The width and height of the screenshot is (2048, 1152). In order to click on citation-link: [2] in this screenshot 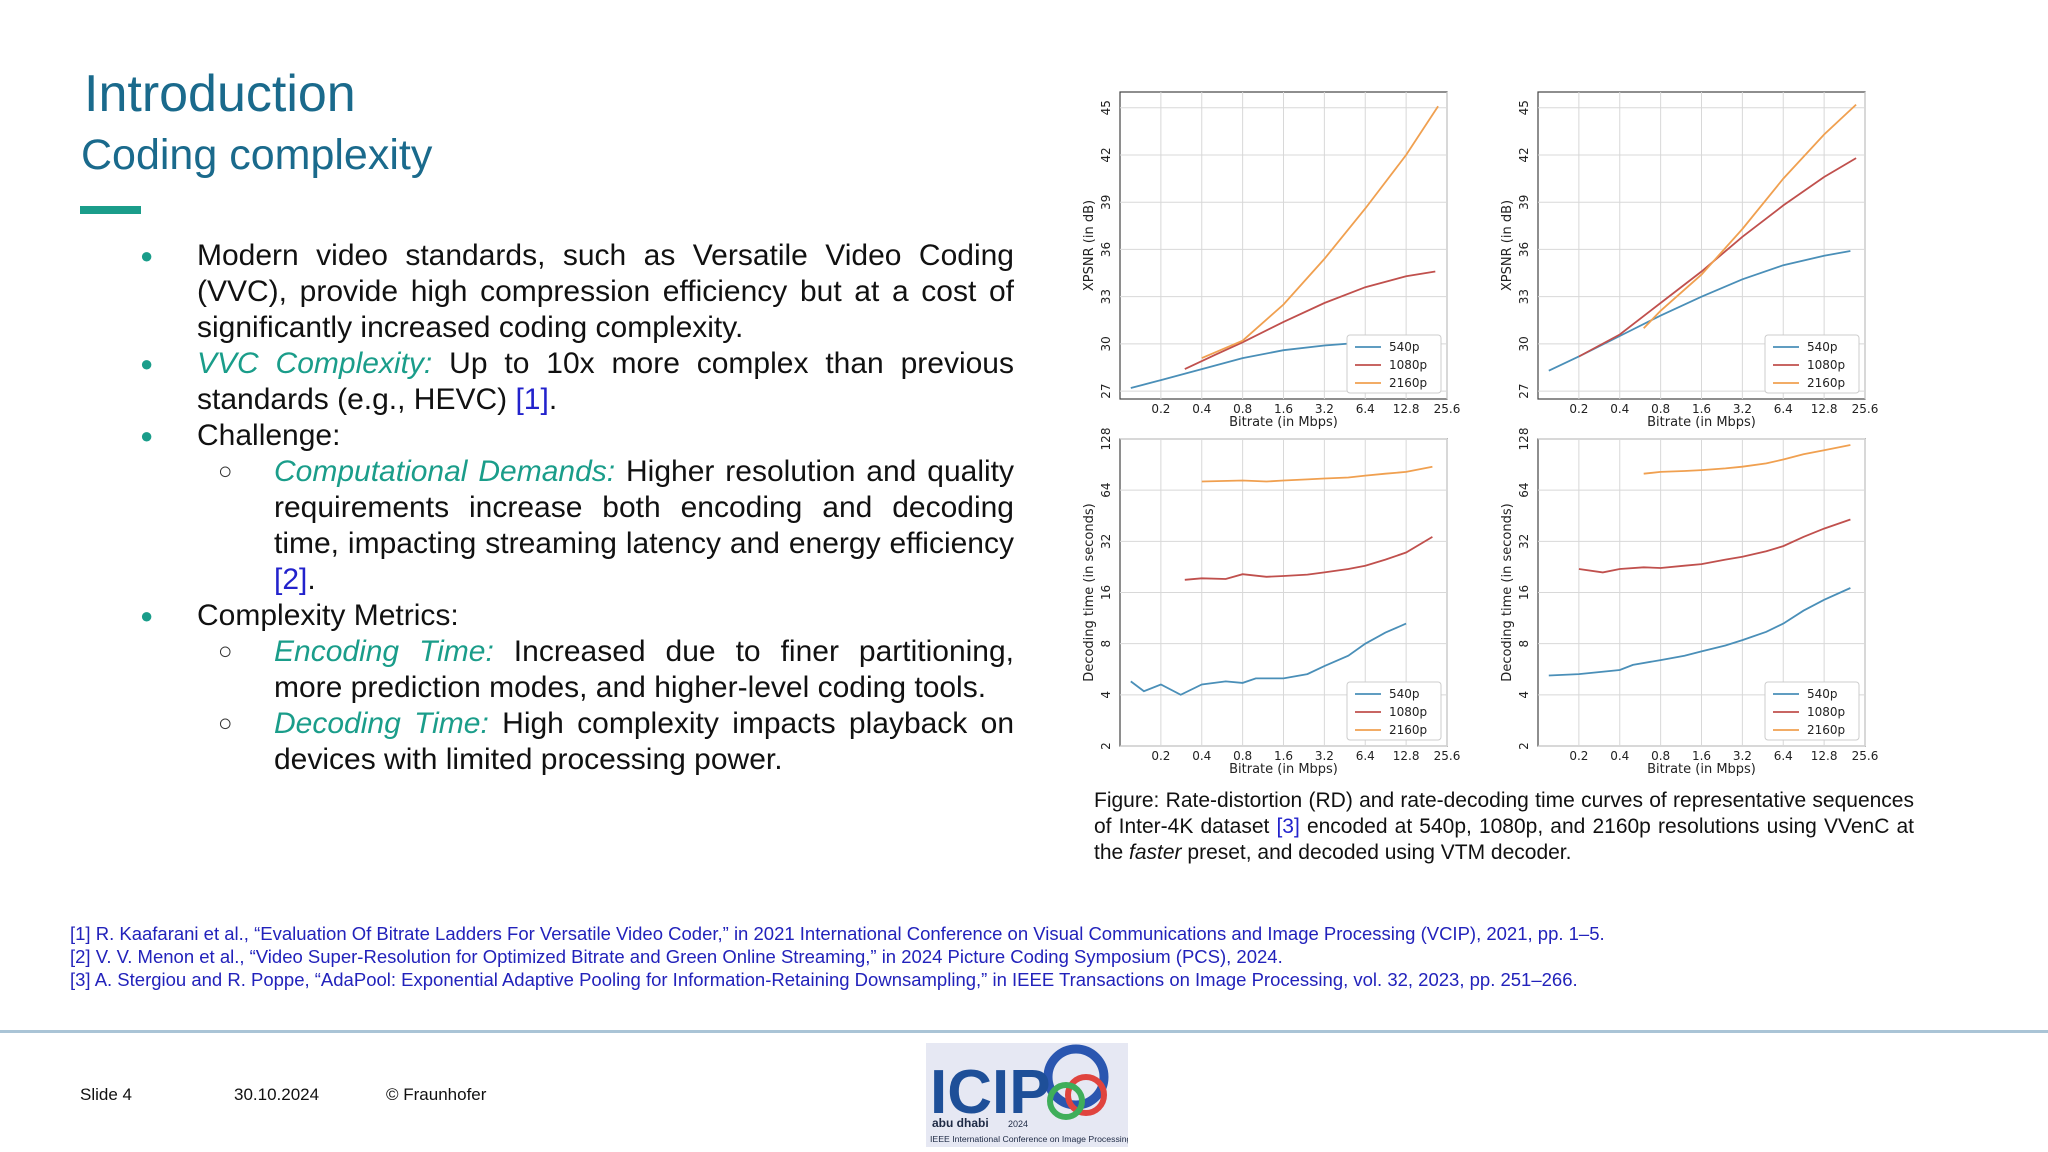, I will do `click(291, 579)`.